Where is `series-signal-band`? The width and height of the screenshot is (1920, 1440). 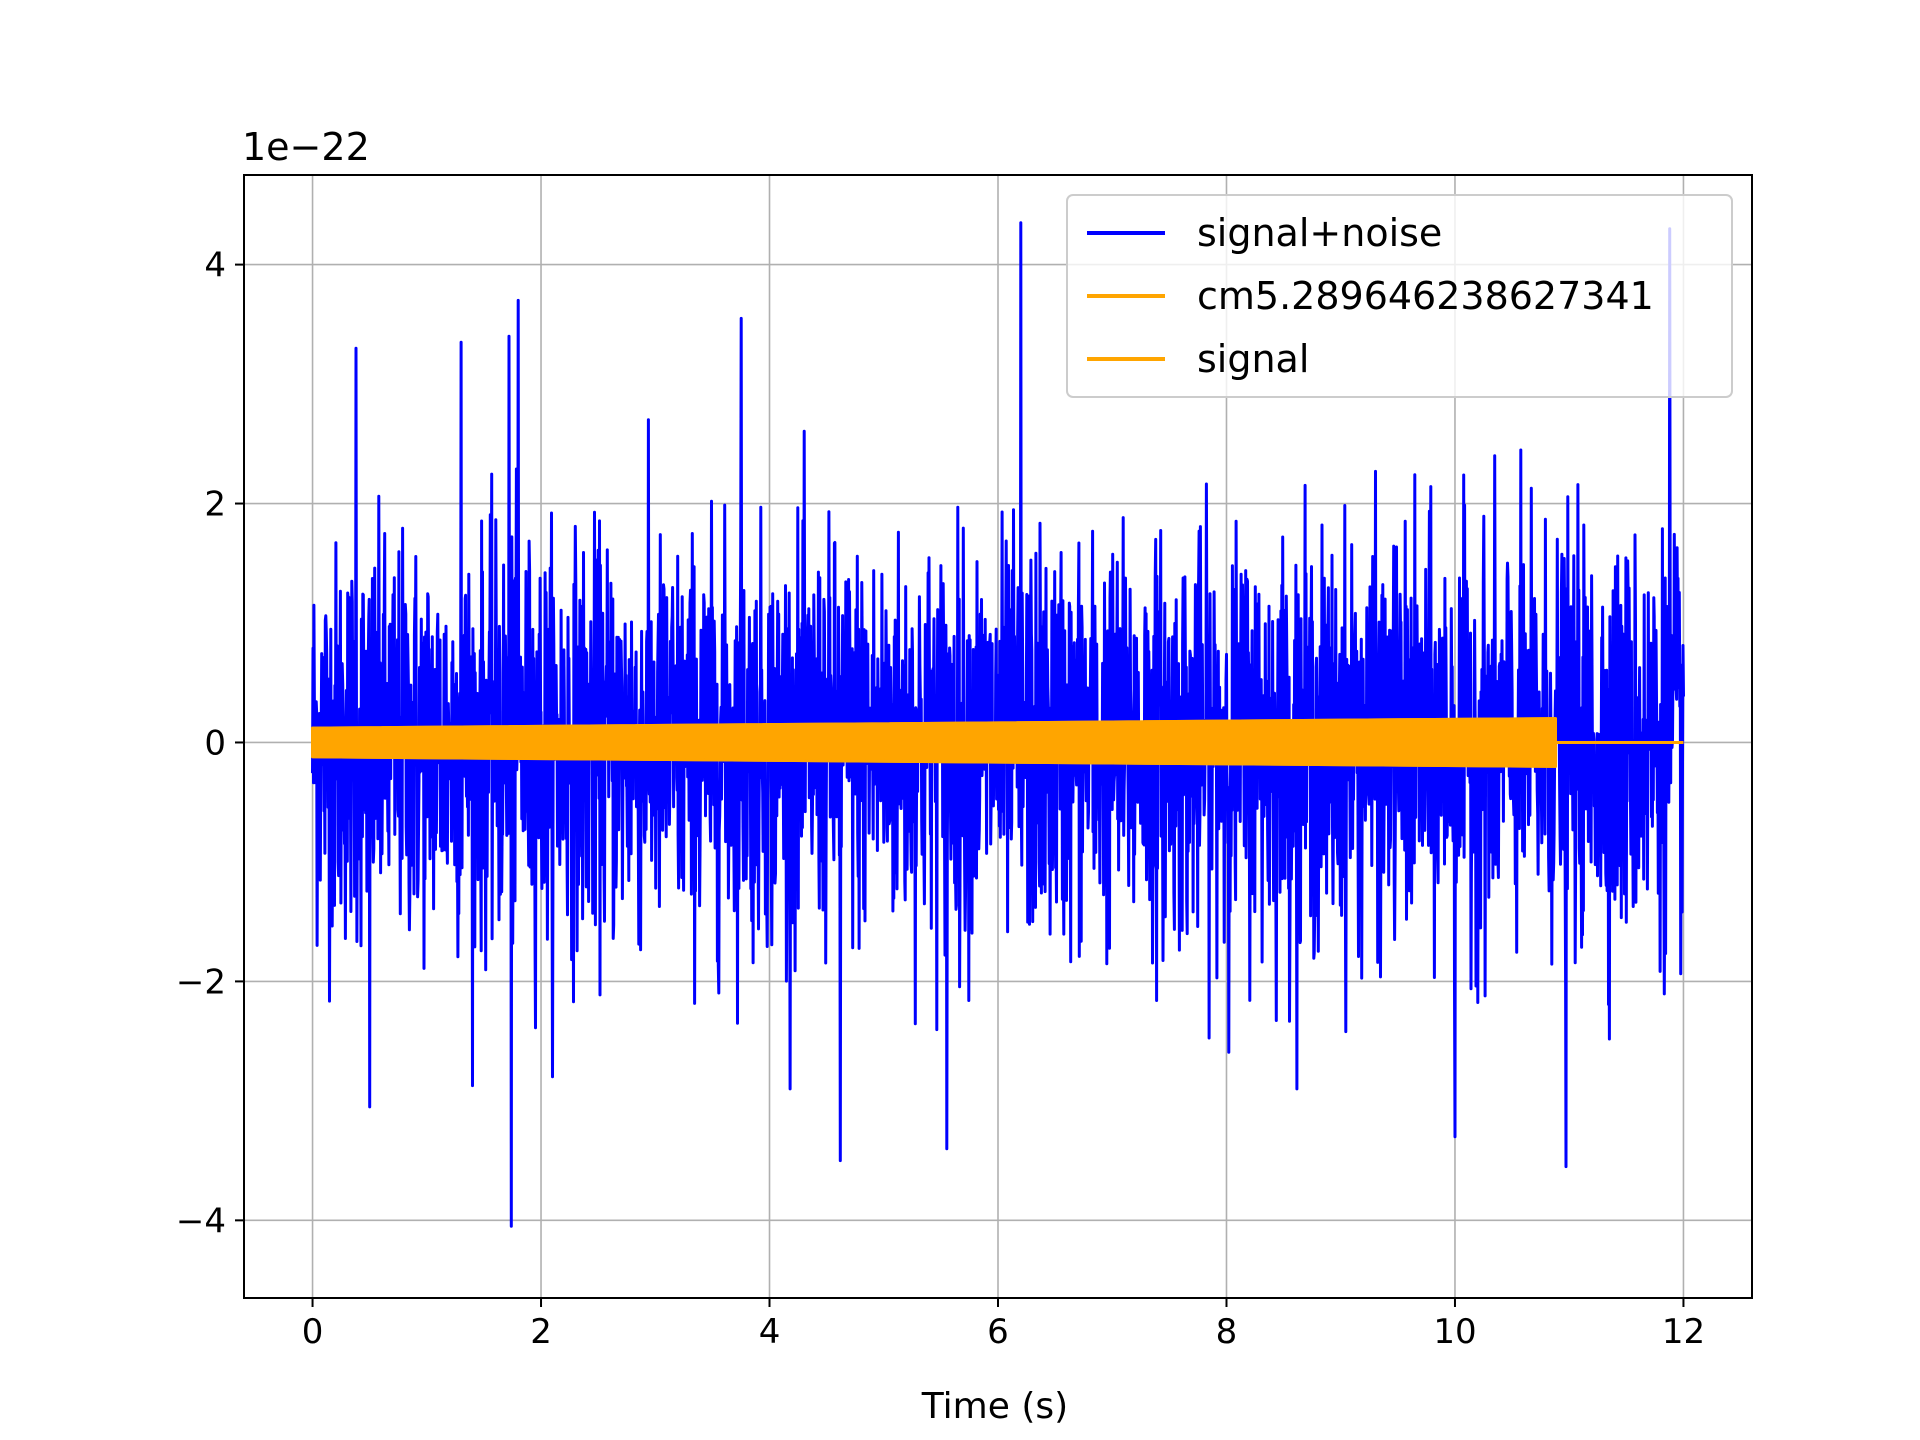 series-signal-band is located at coordinates (934, 742).